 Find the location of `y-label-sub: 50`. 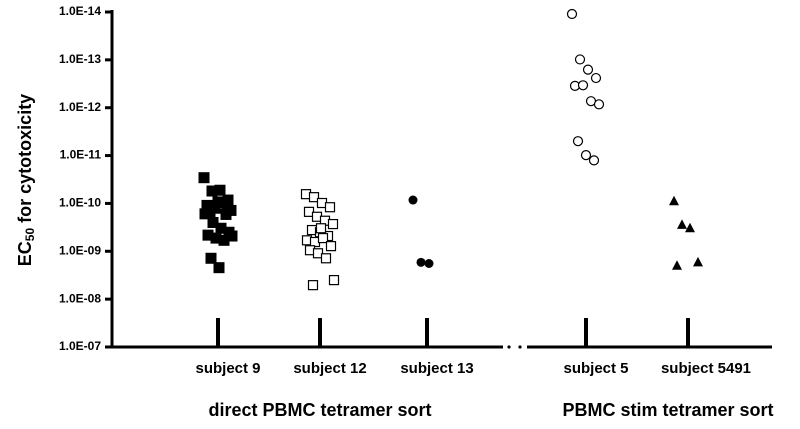

y-label-sub: 50 is located at coordinates (30, 235).